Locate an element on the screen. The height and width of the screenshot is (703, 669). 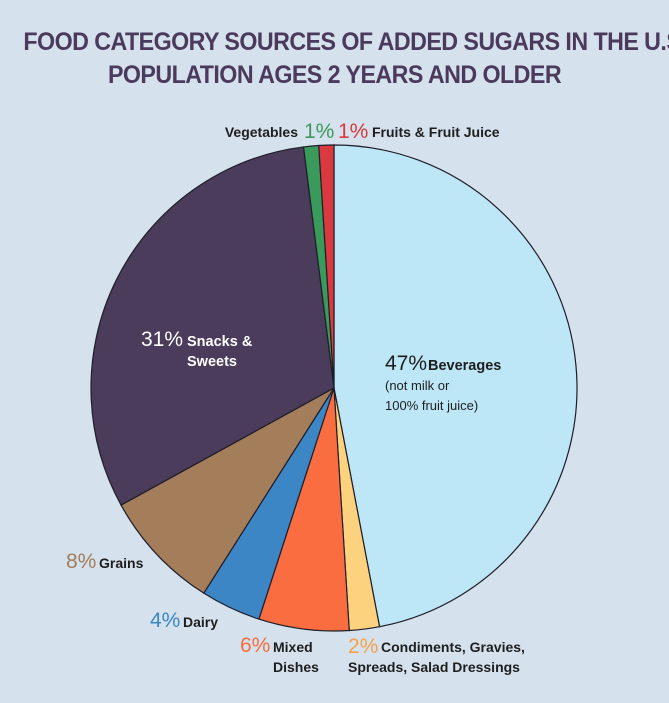
pct-label-grains: 8% is located at coordinates (81, 561).